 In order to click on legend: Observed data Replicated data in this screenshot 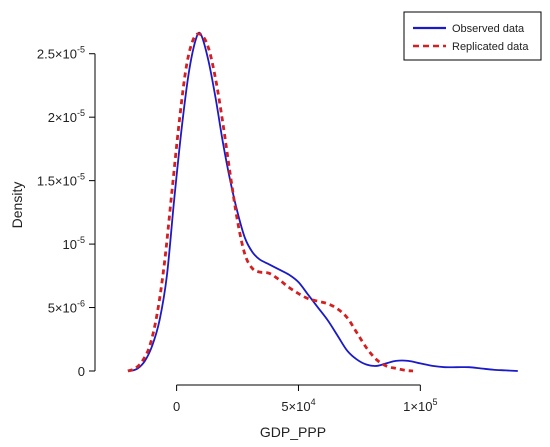, I will do `click(472, 36)`.